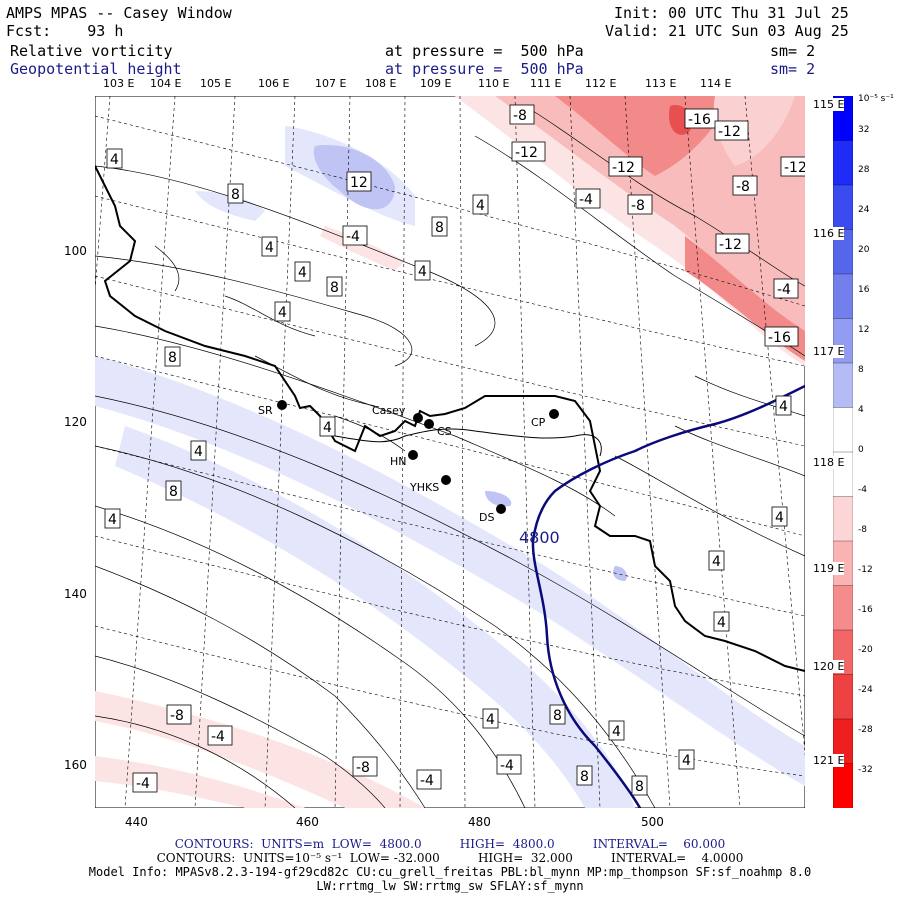 This screenshot has width=900, height=900. I want to click on x-tick-label: 500, so click(652, 822).